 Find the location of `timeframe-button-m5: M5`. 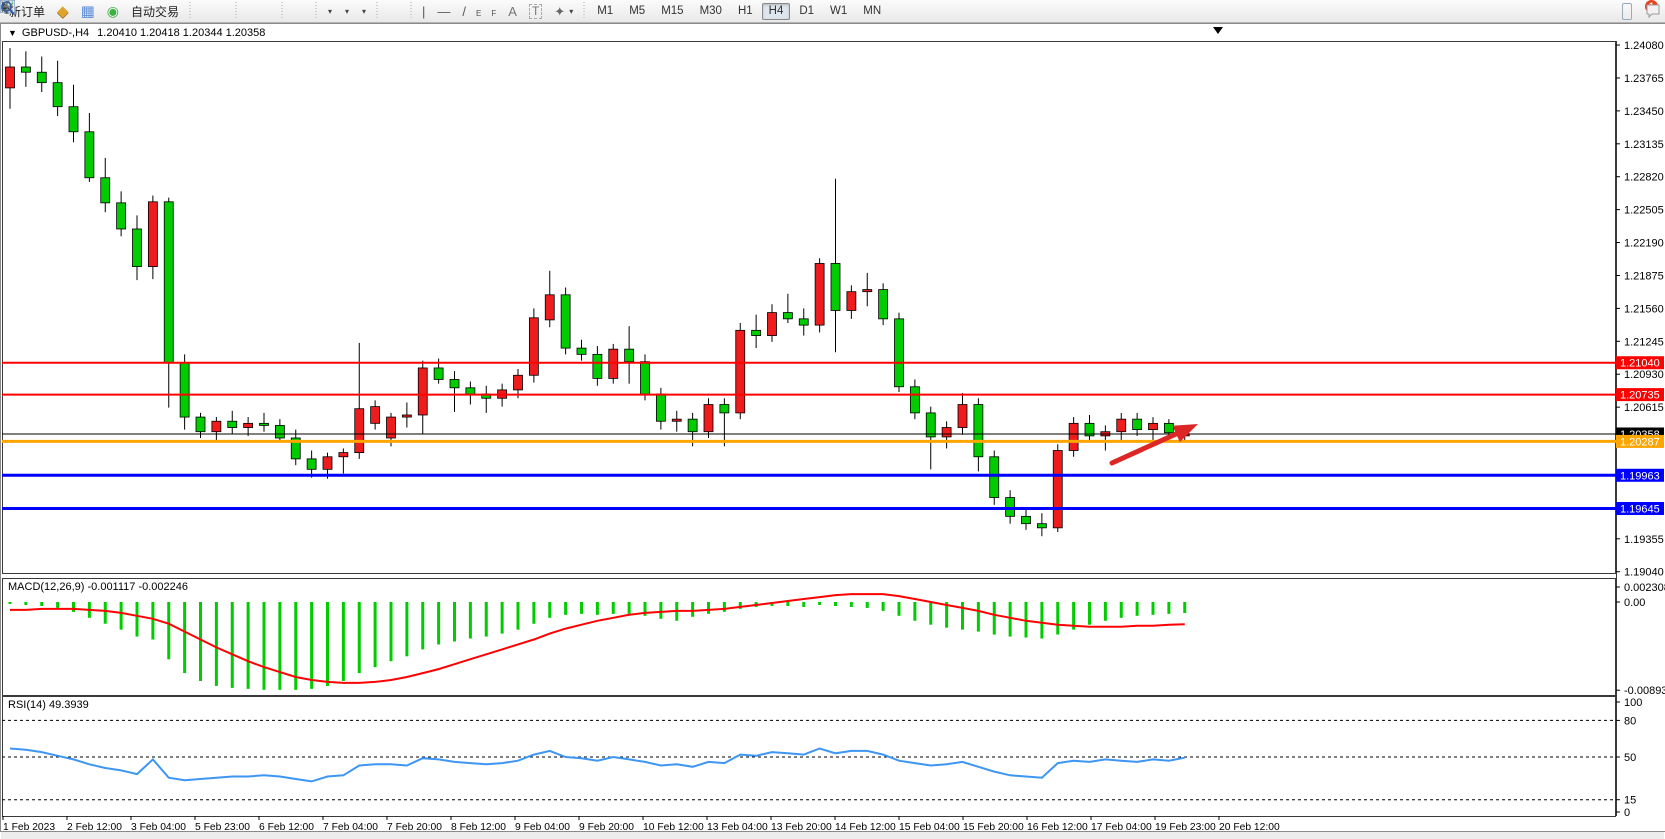

timeframe-button-m5: M5 is located at coordinates (637, 11).